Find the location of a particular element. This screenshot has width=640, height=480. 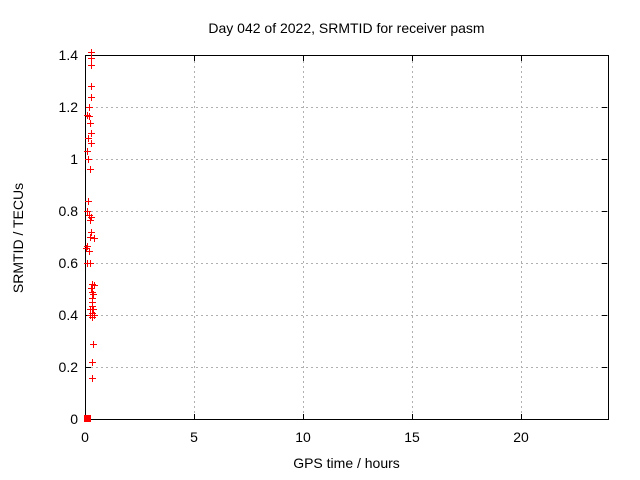

y-tick-label: 0 is located at coordinates (74, 419).